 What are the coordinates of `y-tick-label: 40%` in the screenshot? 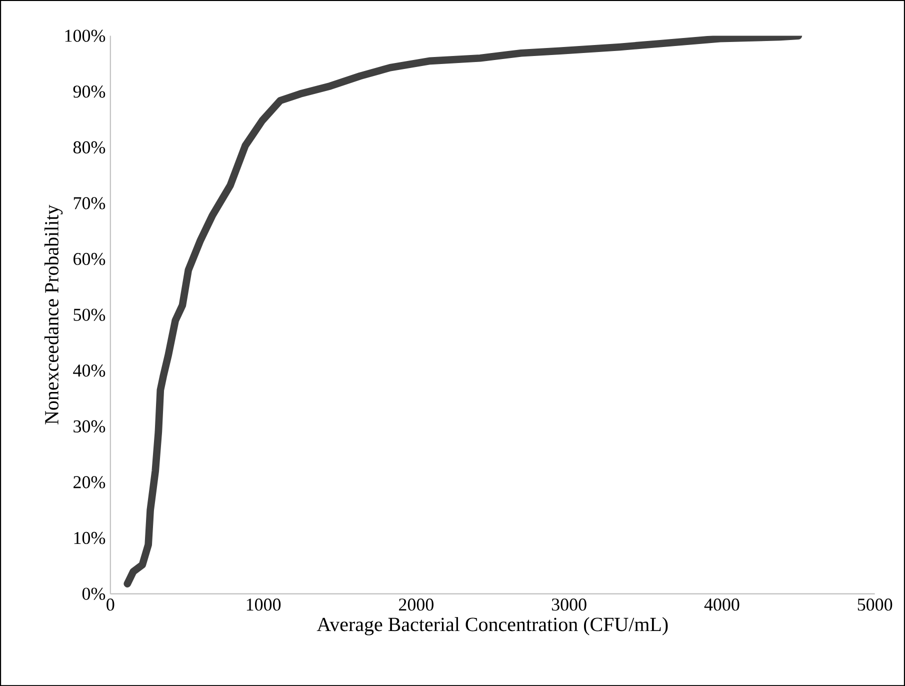 It's located at (89, 370).